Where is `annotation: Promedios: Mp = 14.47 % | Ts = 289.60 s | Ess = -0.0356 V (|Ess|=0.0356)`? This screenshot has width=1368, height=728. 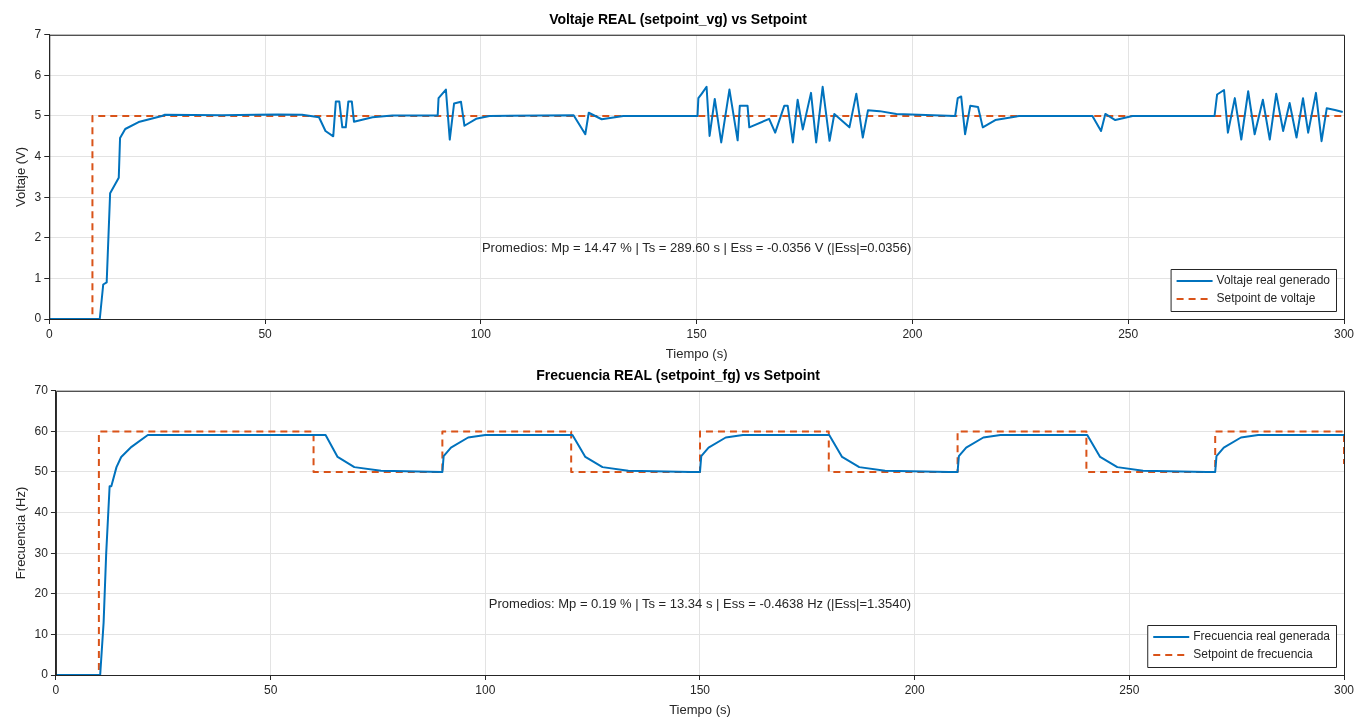 annotation: Promedios: Mp = 14.47 % | Ts = 289.60 s | Ess = -0.0356 V (|Ess|=0.0356) is located at coordinates (696, 247).